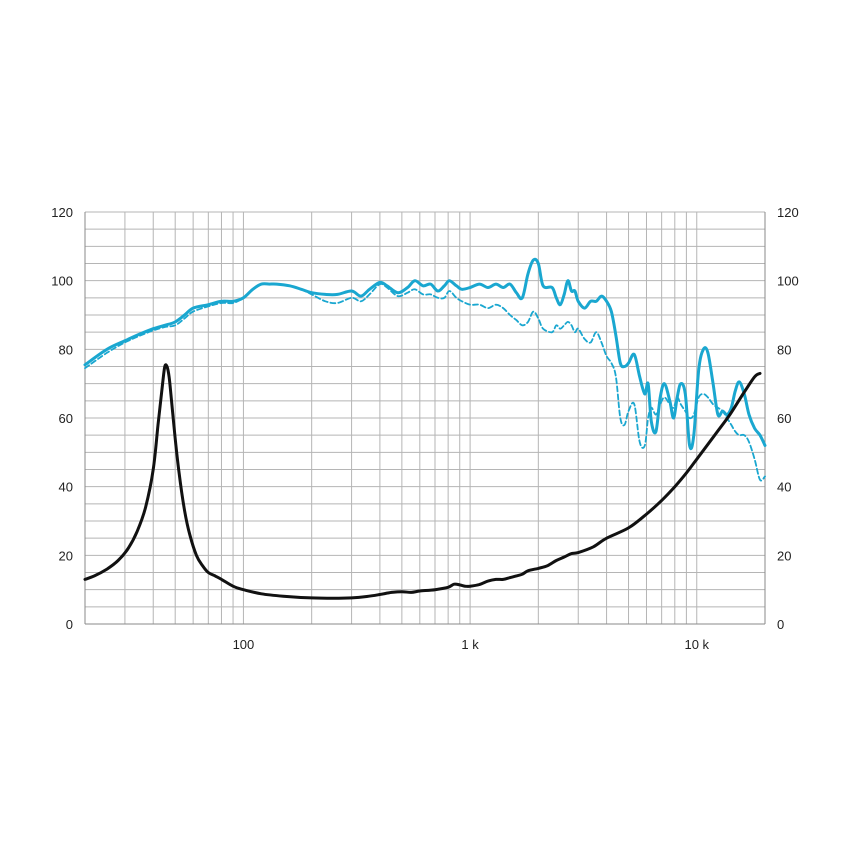 The image size is (854, 854). Describe the element at coordinates (784, 418) in the screenshot. I see `y-tick-label-right: 60` at that location.